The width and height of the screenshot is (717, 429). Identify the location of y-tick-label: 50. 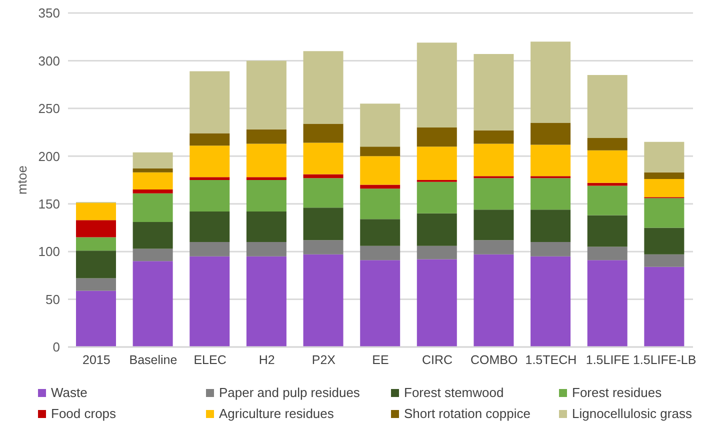
(53, 299).